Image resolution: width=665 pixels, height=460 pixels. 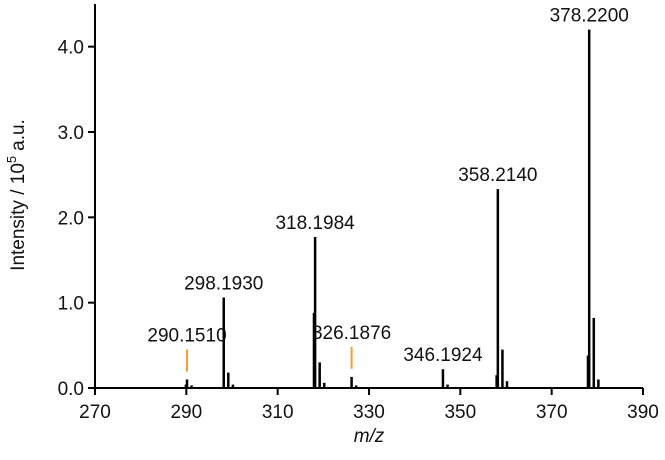 What do you see at coordinates (71, 304) in the screenshot?
I see `y-tick-label: 1.0` at bounding box center [71, 304].